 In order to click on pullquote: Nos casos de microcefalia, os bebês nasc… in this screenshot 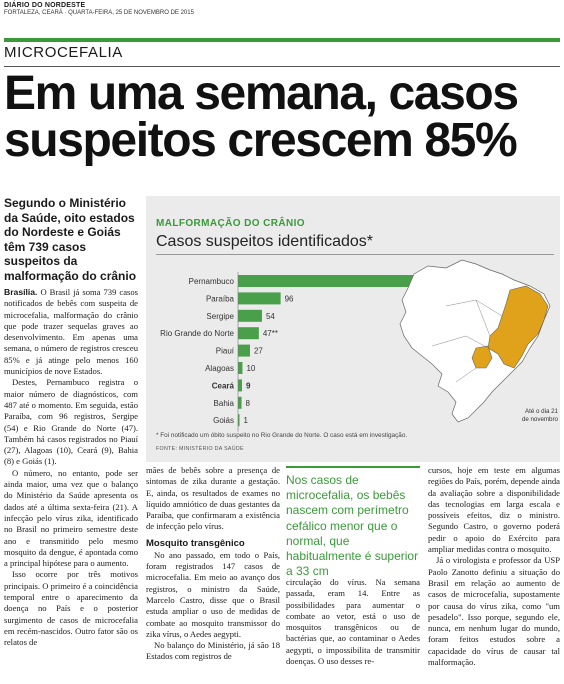, I will do `click(352, 526)`.